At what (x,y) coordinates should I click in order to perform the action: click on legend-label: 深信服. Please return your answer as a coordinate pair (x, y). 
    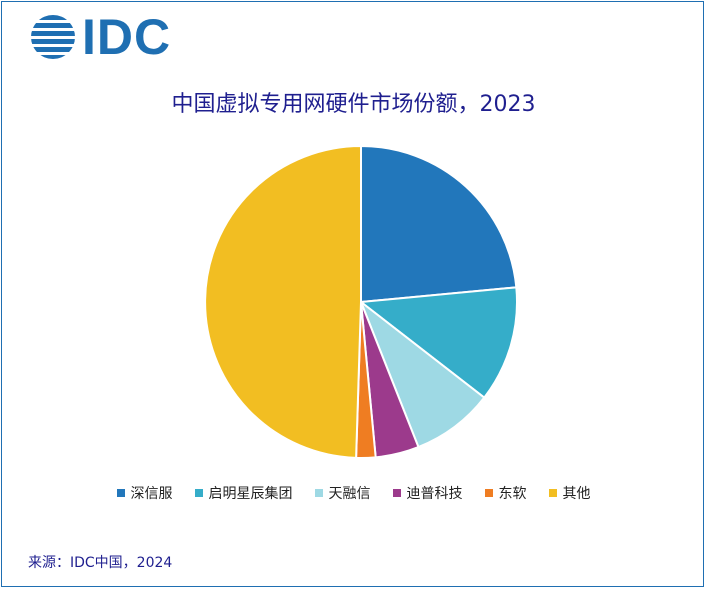
    Looking at the image, I should click on (151, 494).